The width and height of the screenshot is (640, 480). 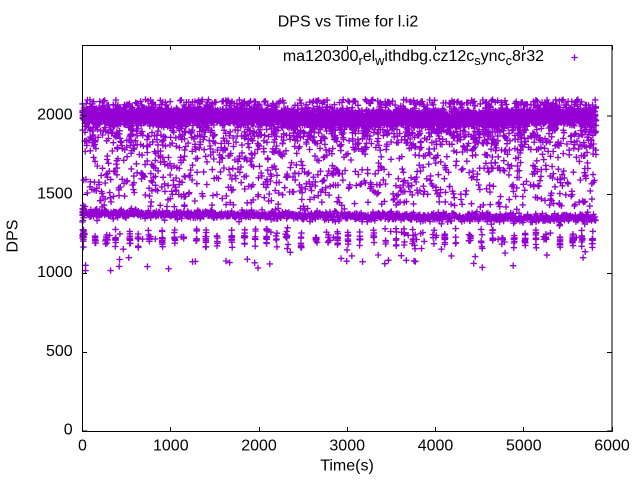 I want to click on svg-text: 6000, so click(x=612, y=445).